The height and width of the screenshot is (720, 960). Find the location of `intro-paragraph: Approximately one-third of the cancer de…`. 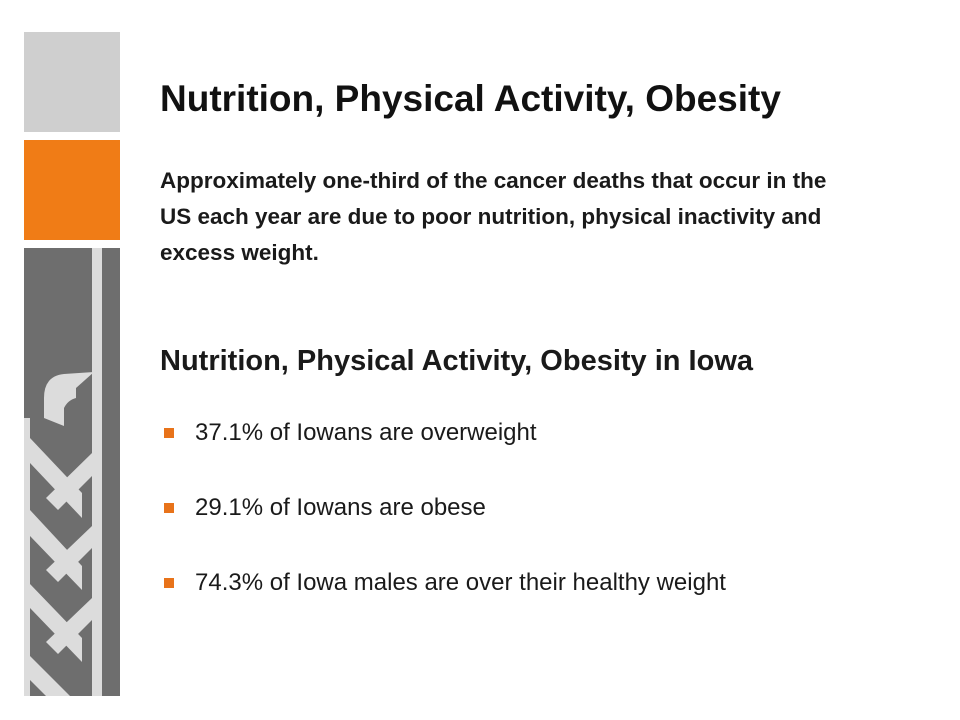

intro-paragraph: Approximately one-third of the cancer de… is located at coordinates (493, 216).